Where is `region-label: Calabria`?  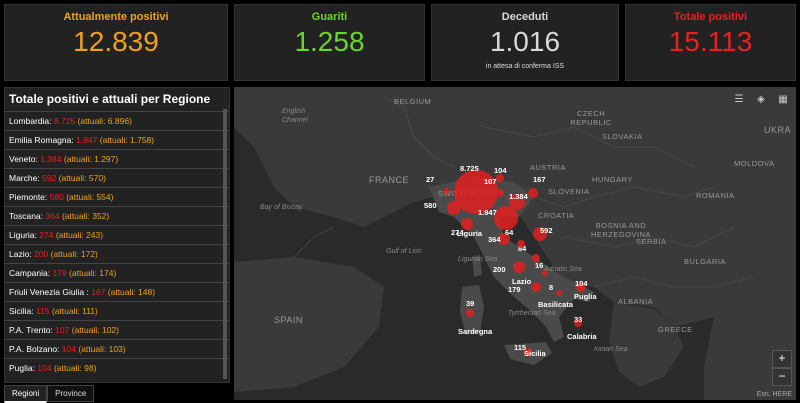
region-label: Calabria is located at coordinates (582, 336).